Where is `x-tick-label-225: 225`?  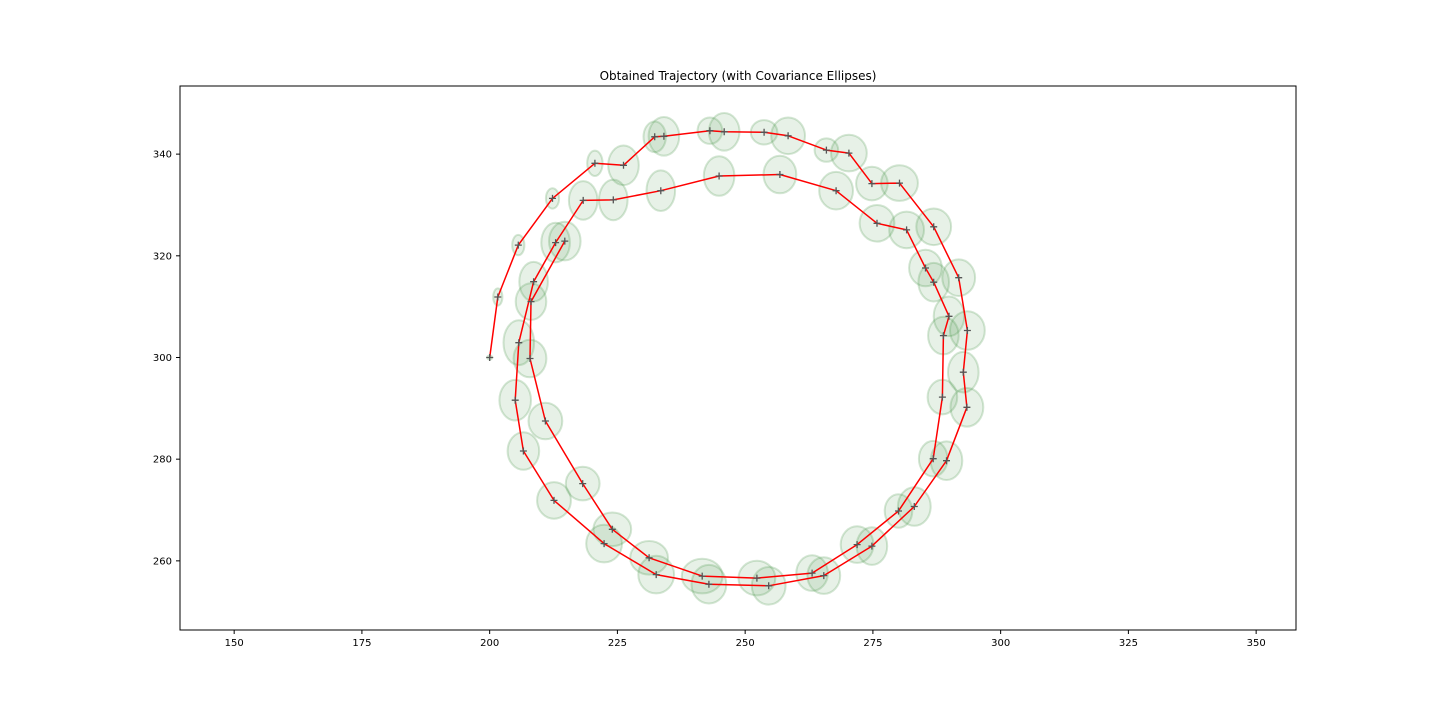
x-tick-label-225: 225 is located at coordinates (617, 643).